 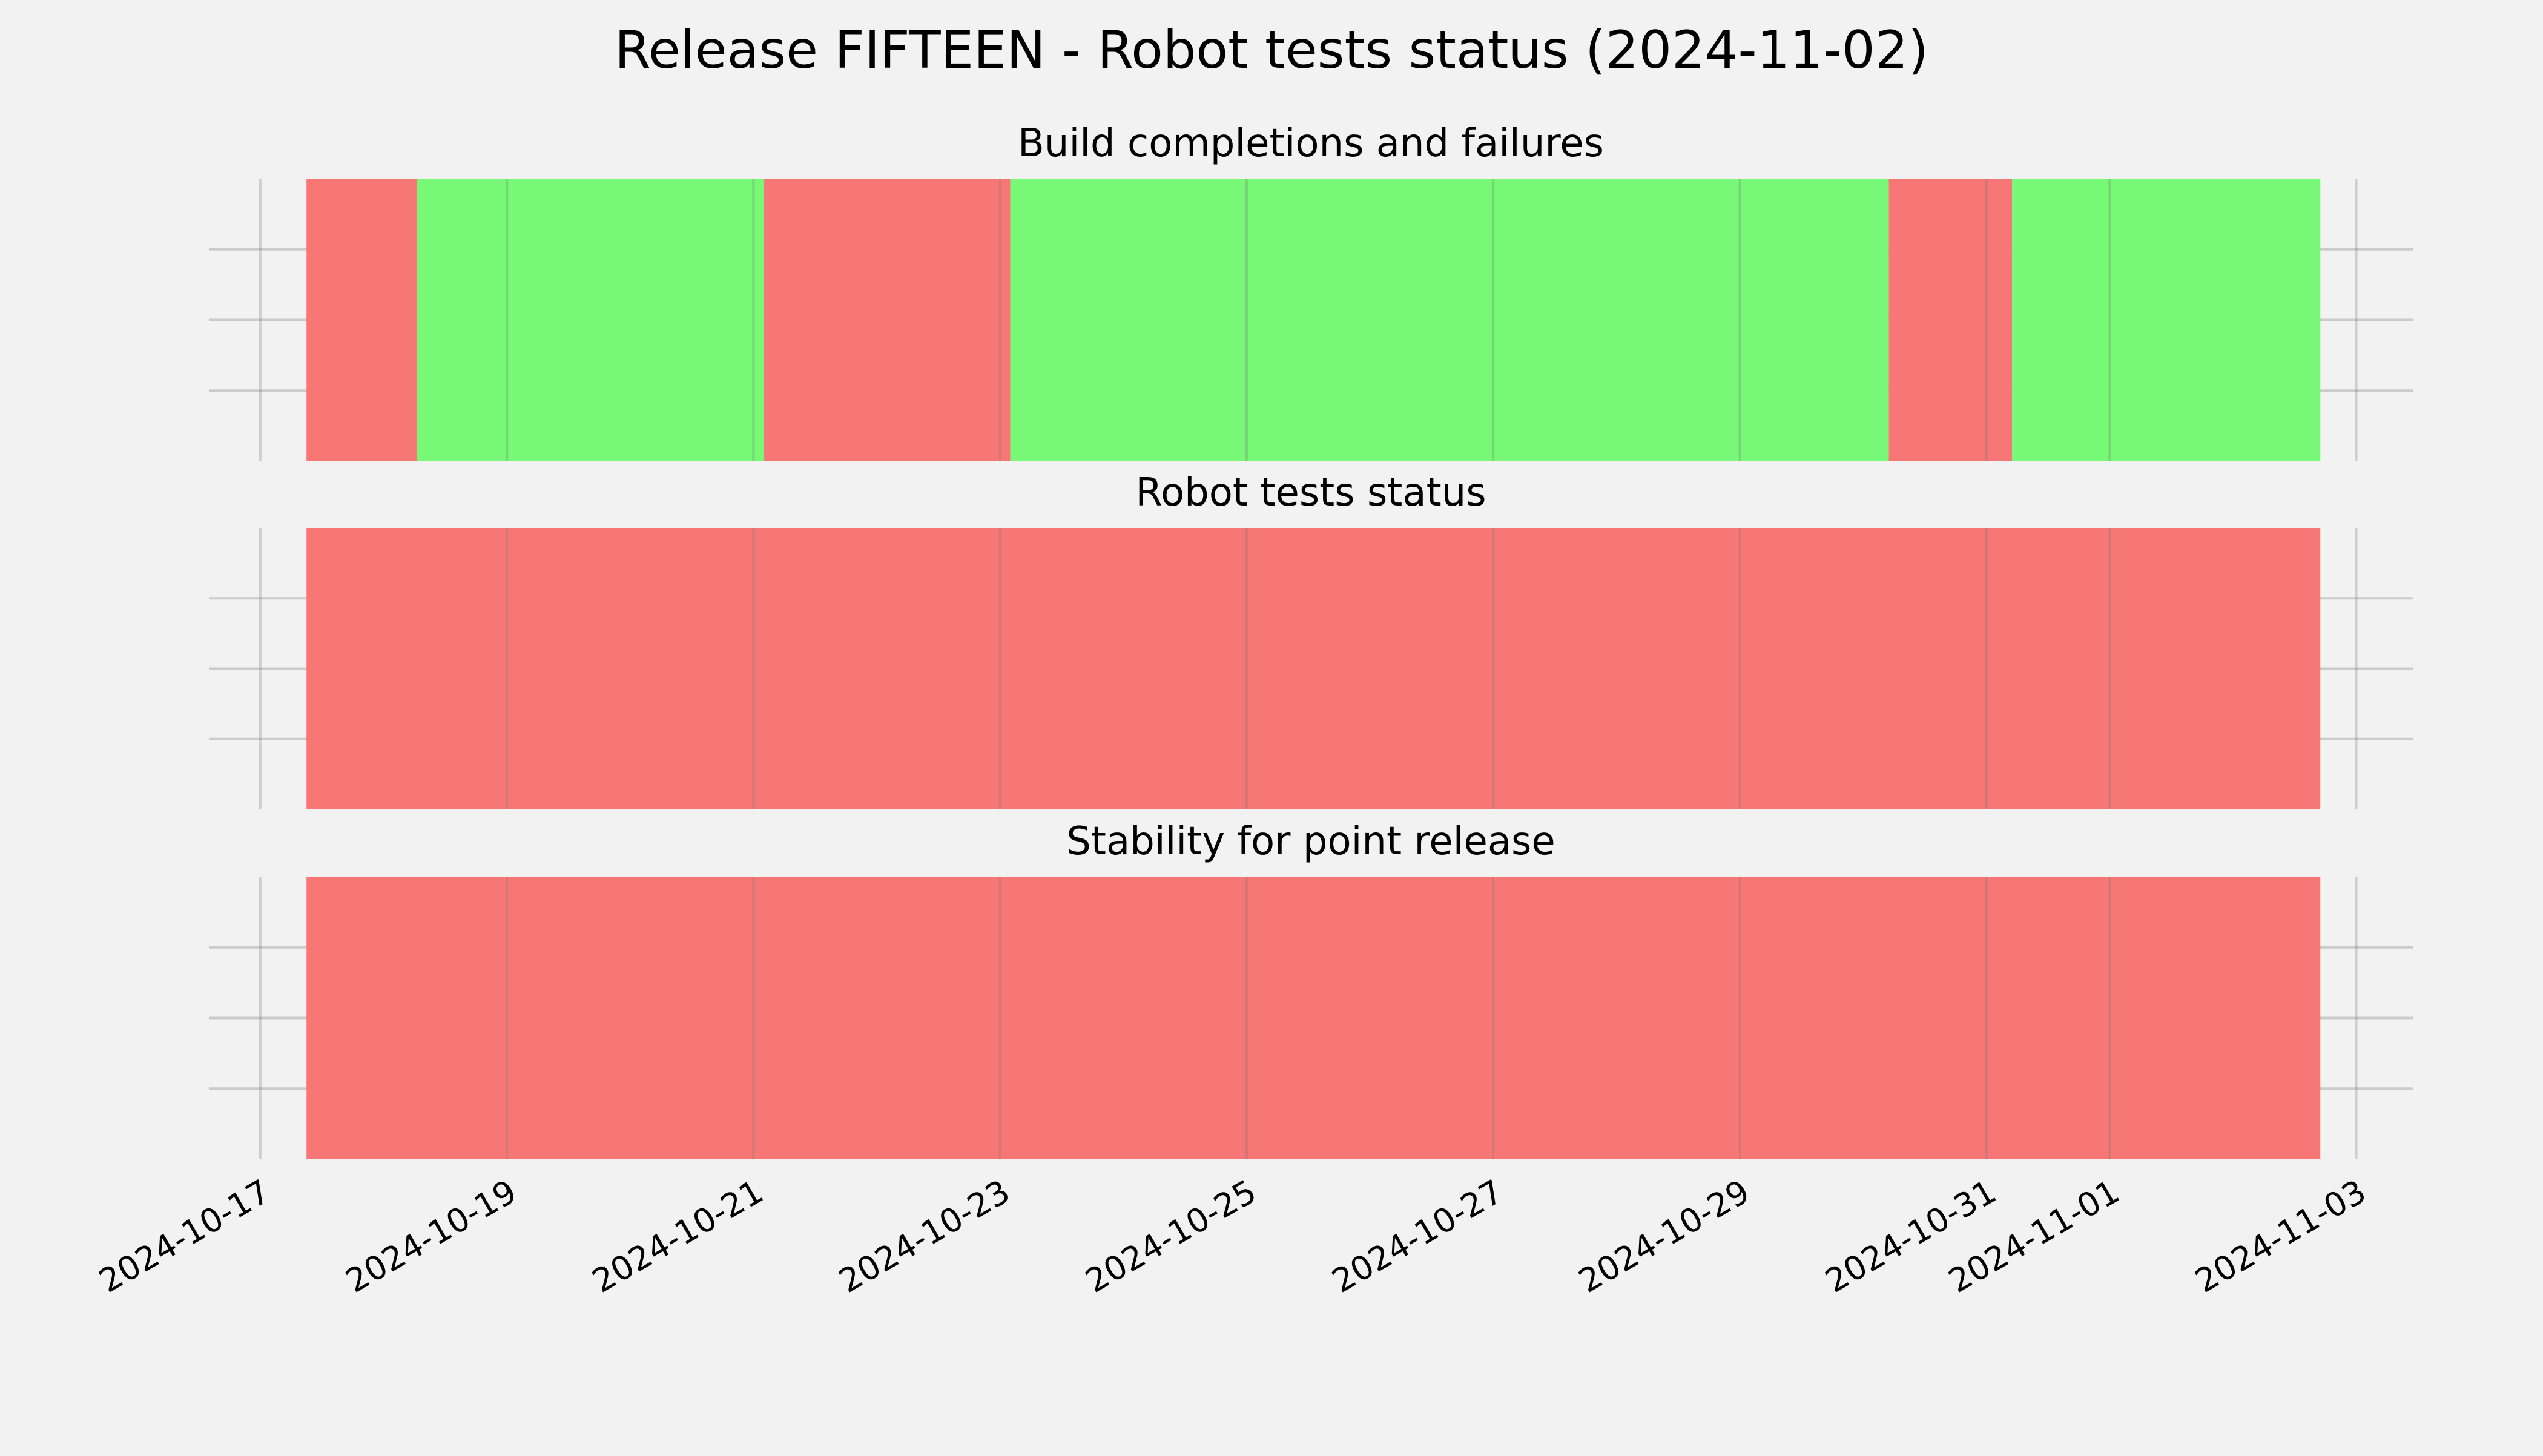 I want to click on panel-title: Build completions and failures, so click(x=1311, y=143).